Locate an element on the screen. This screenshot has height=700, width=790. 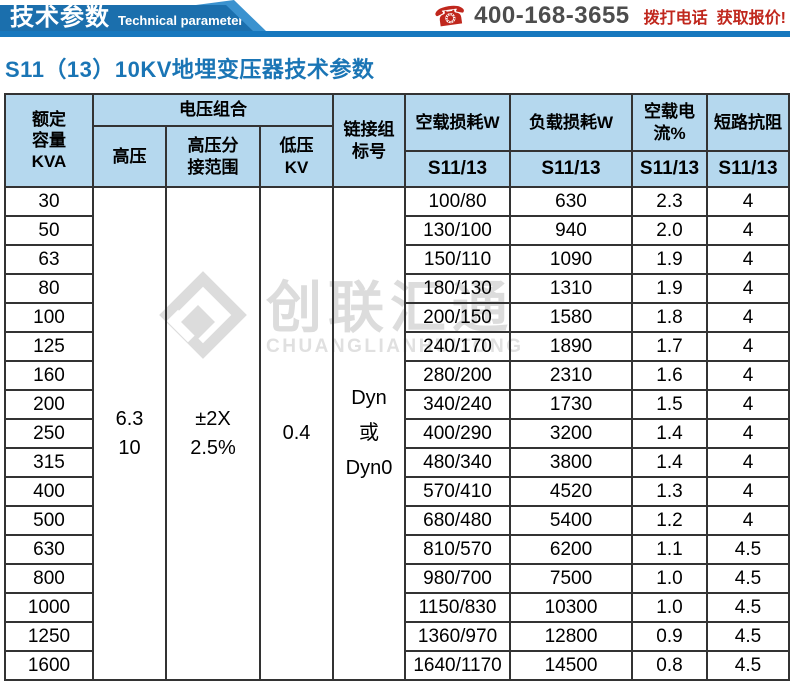
call-cta: 拨打电话 获取报价! is located at coordinates (717, 16).